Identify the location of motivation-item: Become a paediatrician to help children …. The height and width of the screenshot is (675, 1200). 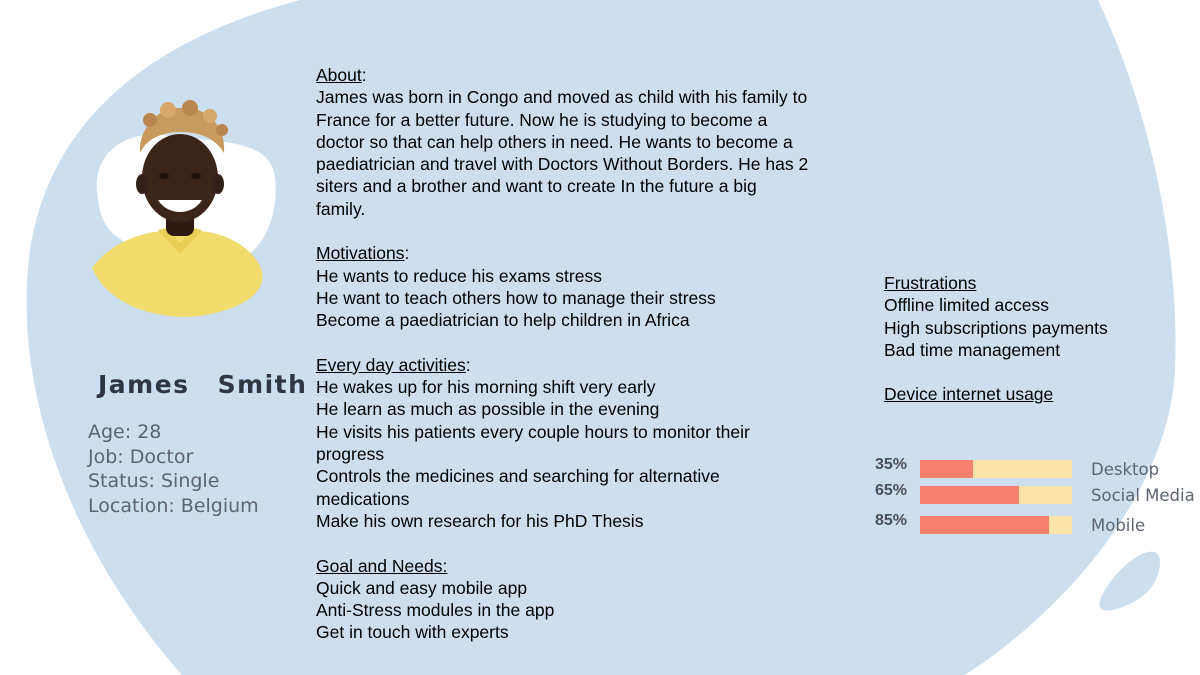
(503, 320).